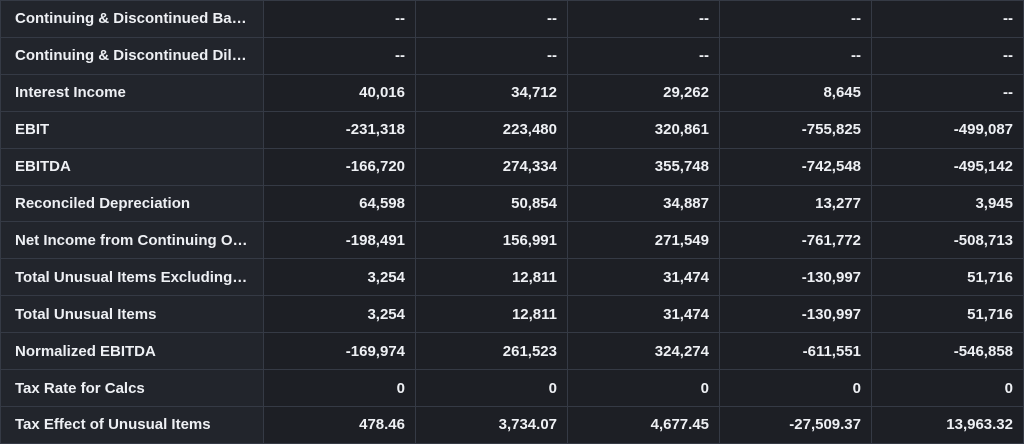  Describe the element at coordinates (643, 203) in the screenshot. I see `value-cell: 34,887` at that location.